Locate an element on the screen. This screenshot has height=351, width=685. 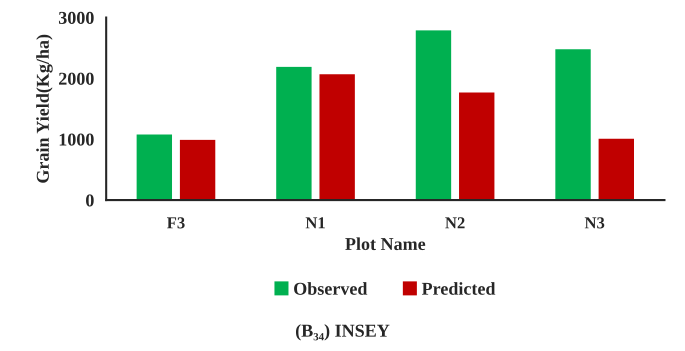
y-tick-label: 2000 is located at coordinates (76, 78).